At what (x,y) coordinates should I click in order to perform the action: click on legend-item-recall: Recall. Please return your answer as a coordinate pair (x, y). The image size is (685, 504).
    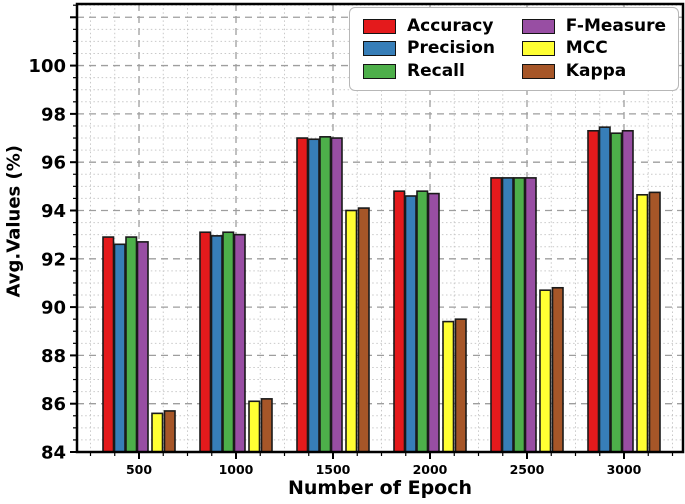
    Looking at the image, I should click on (430, 71).